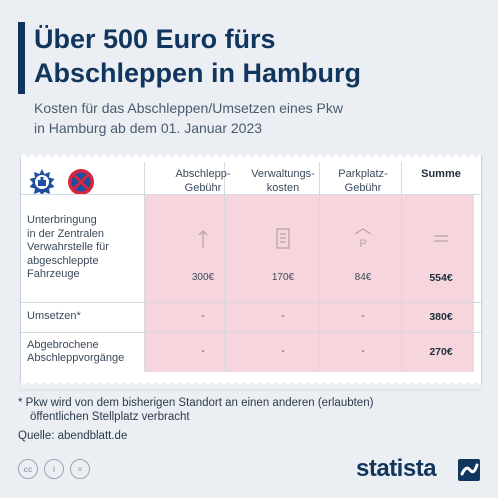 The image size is (498, 498). Describe the element at coordinates (441, 238) in the screenshot. I see `equals-icon` at that location.